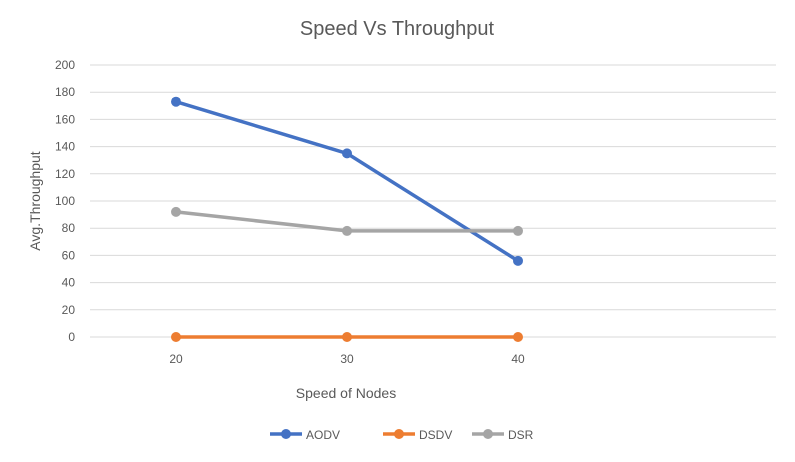 The image size is (795, 462). What do you see at coordinates (176, 359) in the screenshot?
I see `x-tick-label: 20` at bounding box center [176, 359].